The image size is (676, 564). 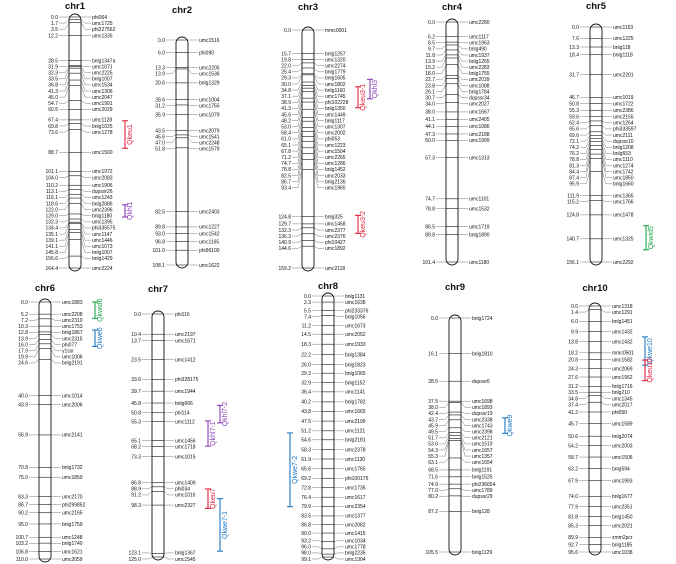 I want to click on marker-name: umc1589, so click(x=622, y=424).